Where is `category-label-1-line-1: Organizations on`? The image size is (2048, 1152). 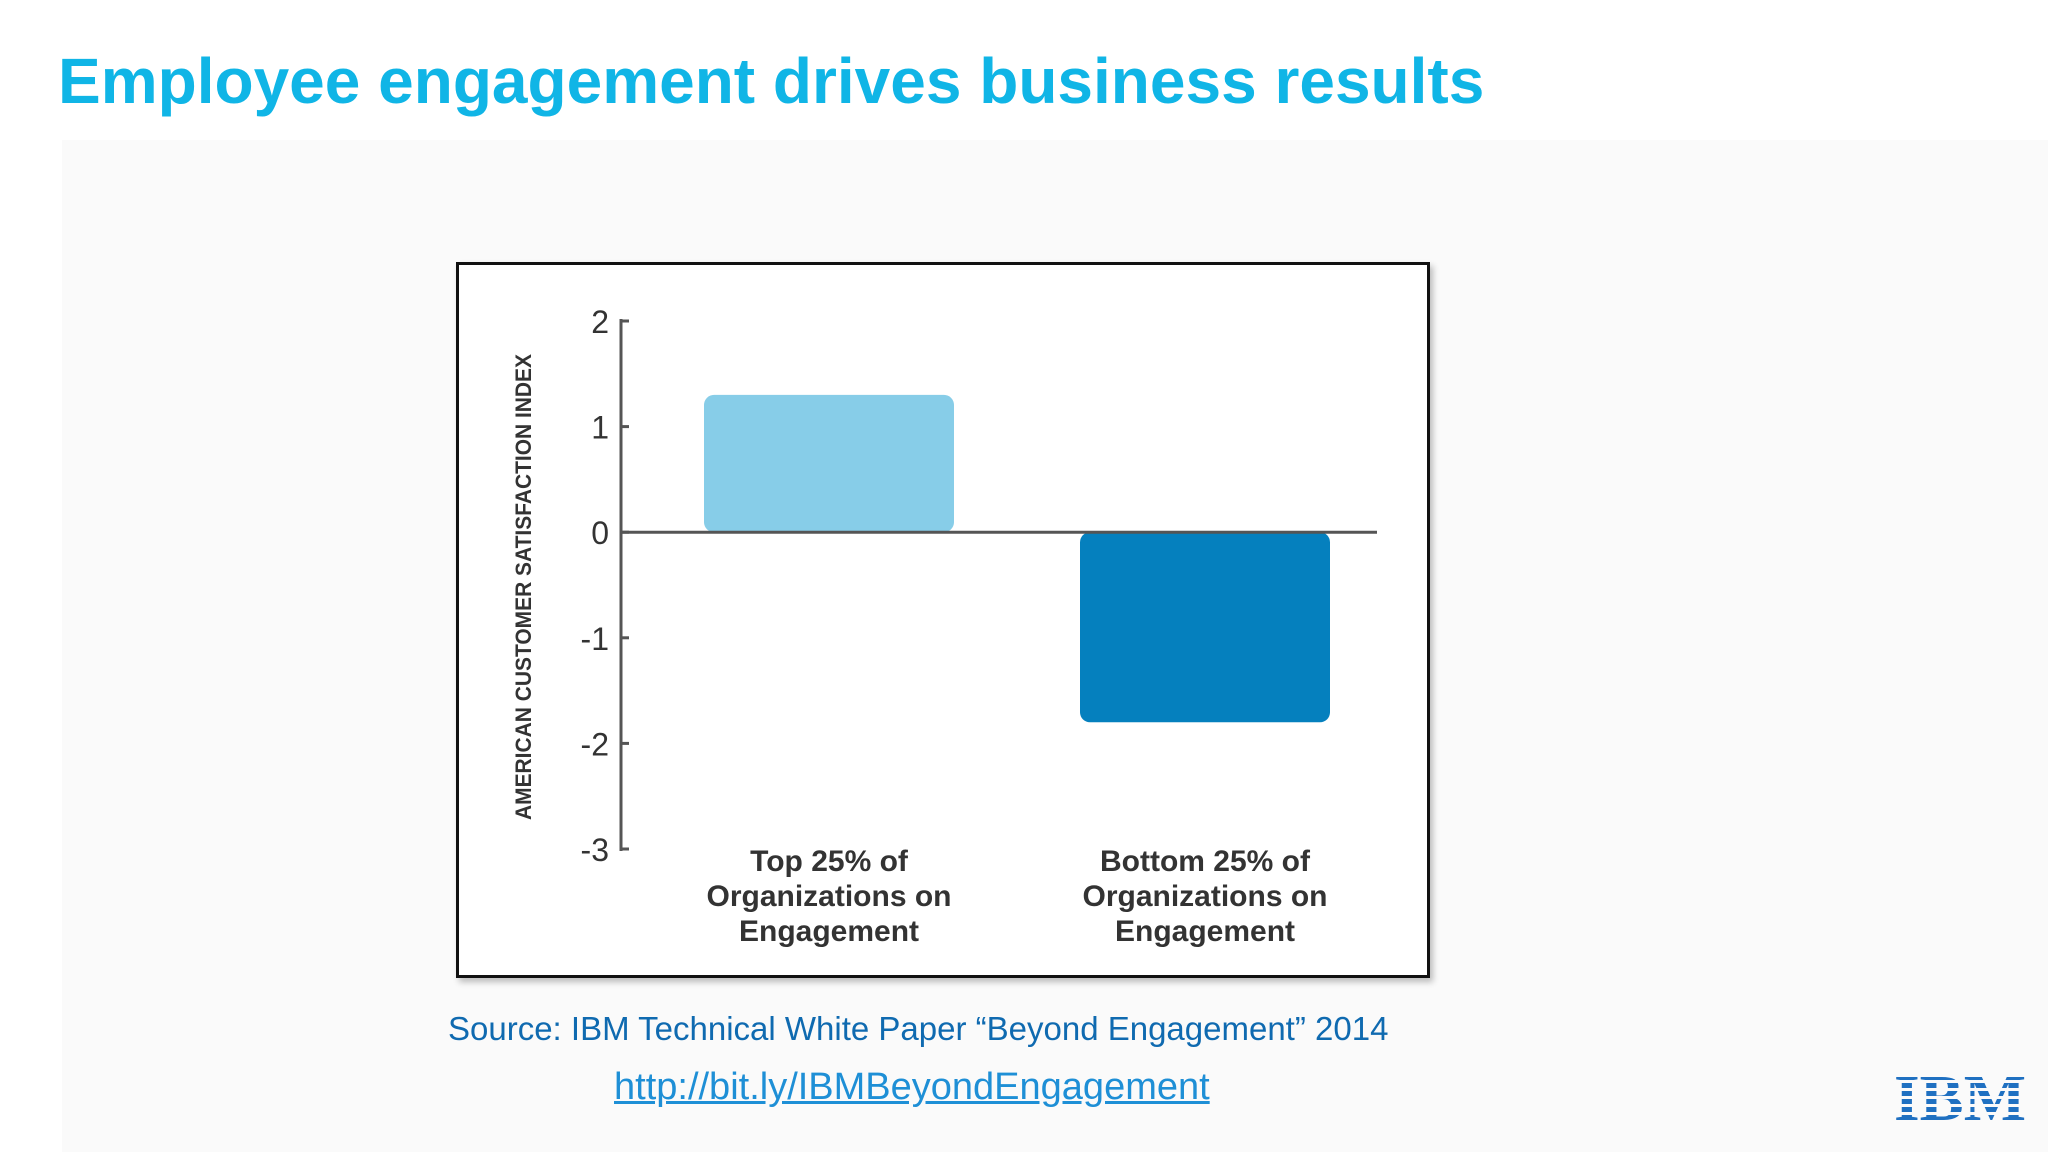
category-label-1-line-1: Organizations on is located at coordinates (1204, 896).